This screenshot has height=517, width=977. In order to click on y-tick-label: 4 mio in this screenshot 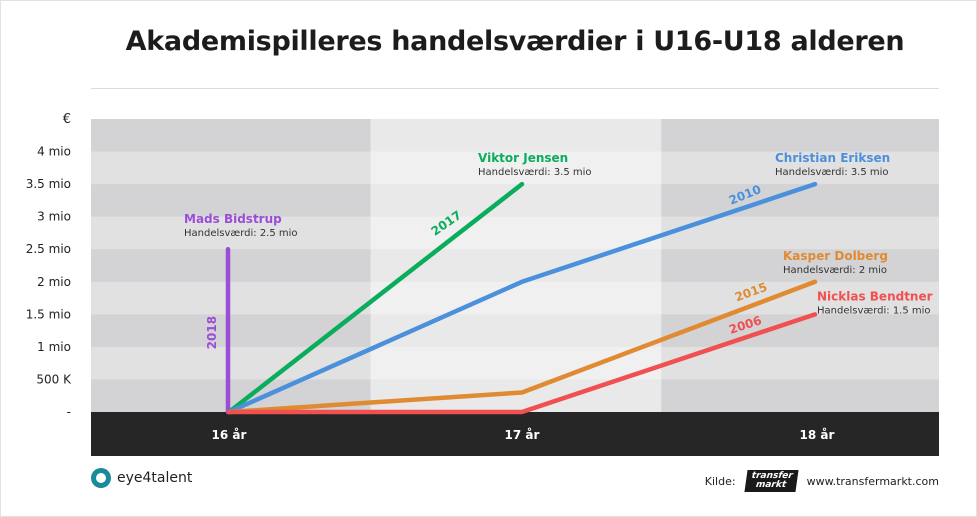, I will do `click(54, 152)`.